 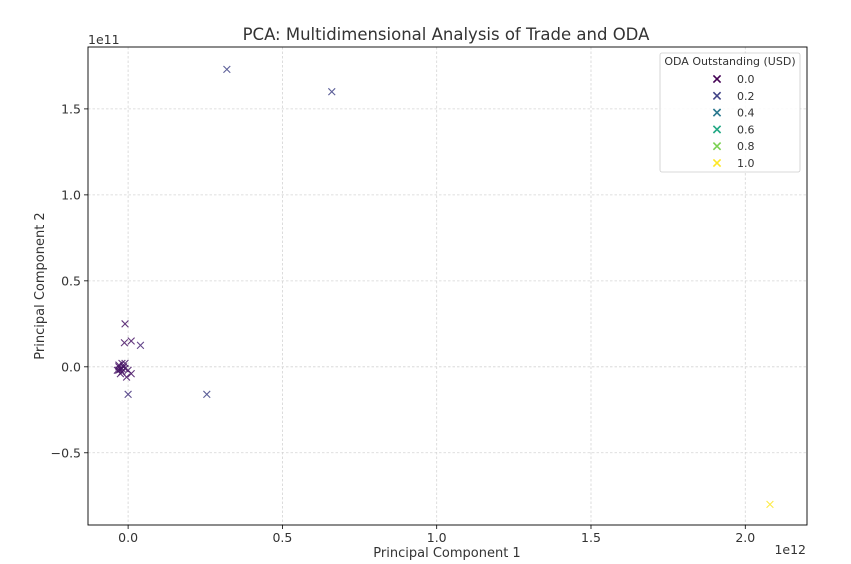 I want to click on y-axis-ticks: −0.5 0.0 0.5 1.0 1.5, so click(x=69, y=280).